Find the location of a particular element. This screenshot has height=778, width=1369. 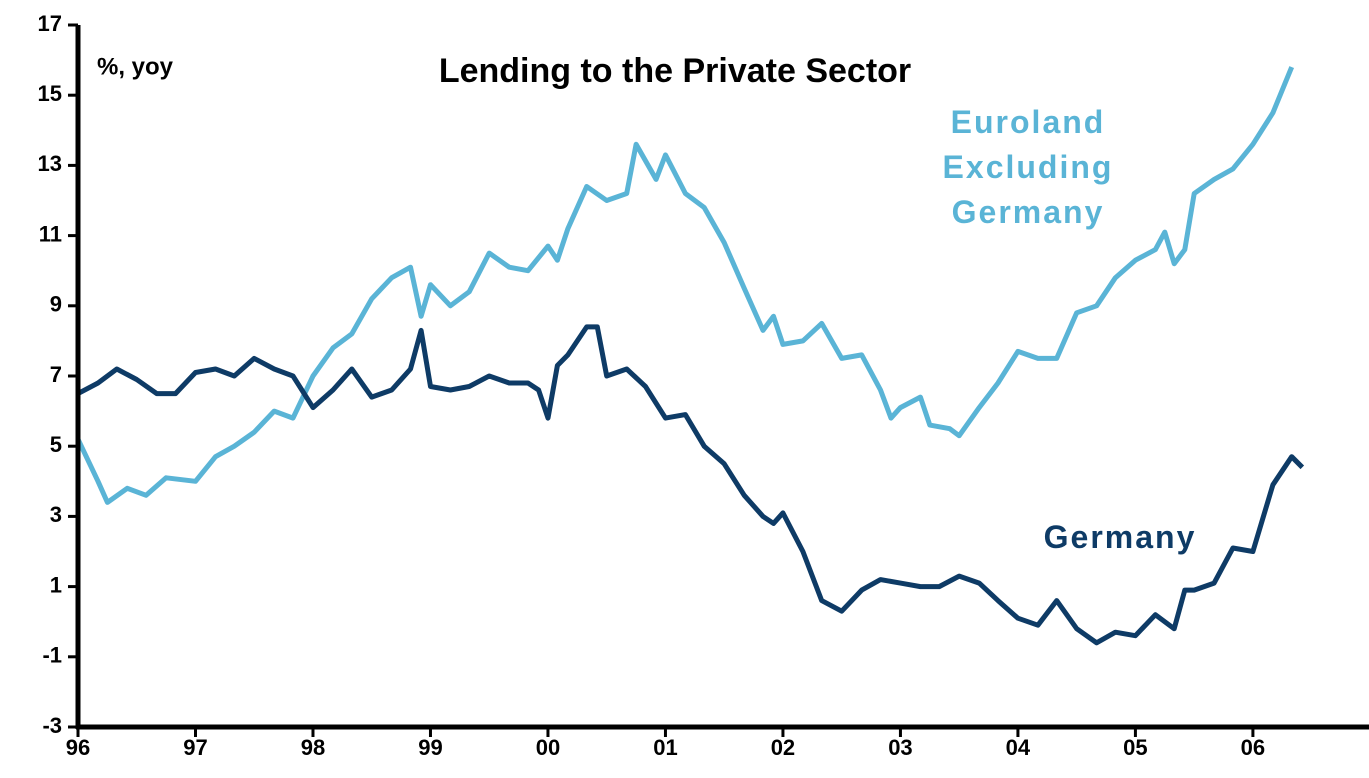

x-tick-label: 06 is located at coordinates (1253, 747).